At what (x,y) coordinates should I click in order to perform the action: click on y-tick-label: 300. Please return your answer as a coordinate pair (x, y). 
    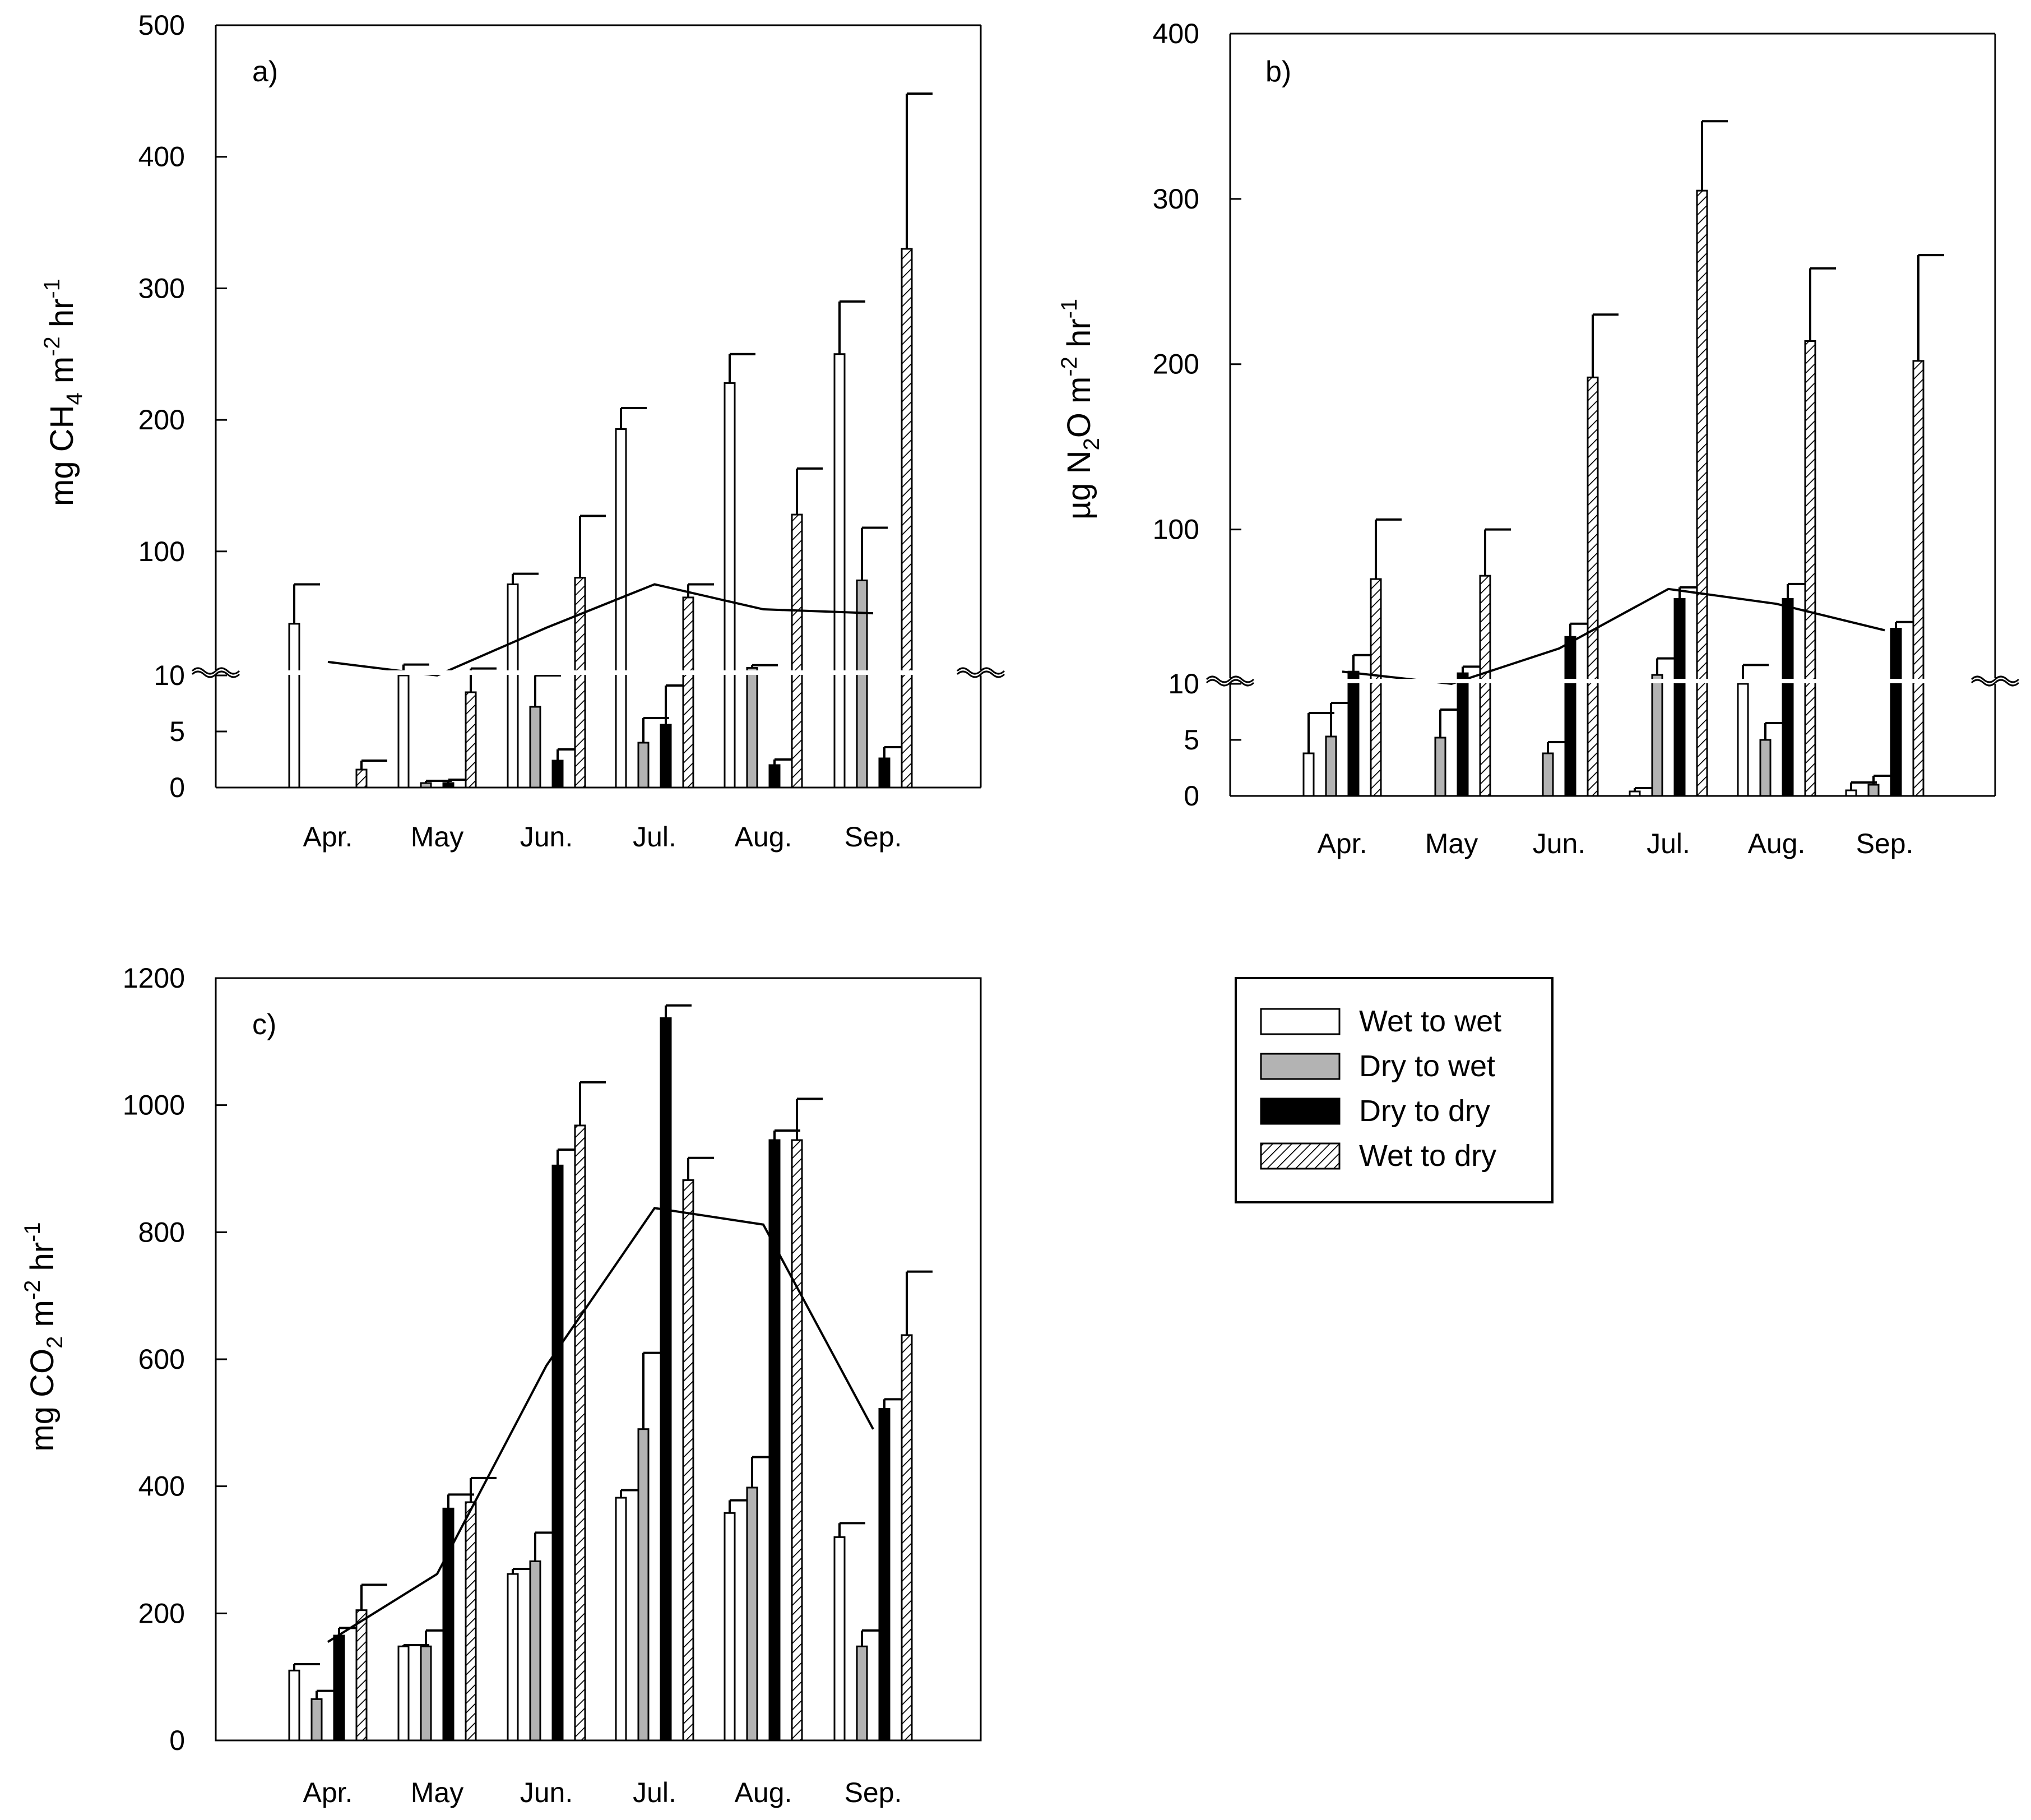
    Looking at the image, I should click on (161, 288).